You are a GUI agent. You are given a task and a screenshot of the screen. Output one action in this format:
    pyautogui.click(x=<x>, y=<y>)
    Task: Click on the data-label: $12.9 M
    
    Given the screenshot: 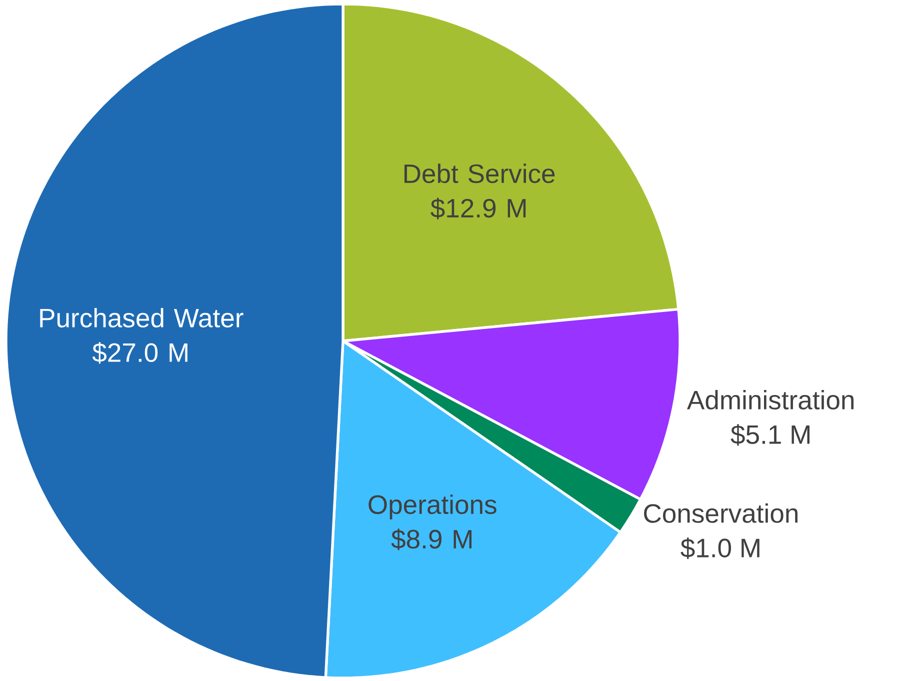 What is the action you would take?
    pyautogui.click(x=478, y=209)
    